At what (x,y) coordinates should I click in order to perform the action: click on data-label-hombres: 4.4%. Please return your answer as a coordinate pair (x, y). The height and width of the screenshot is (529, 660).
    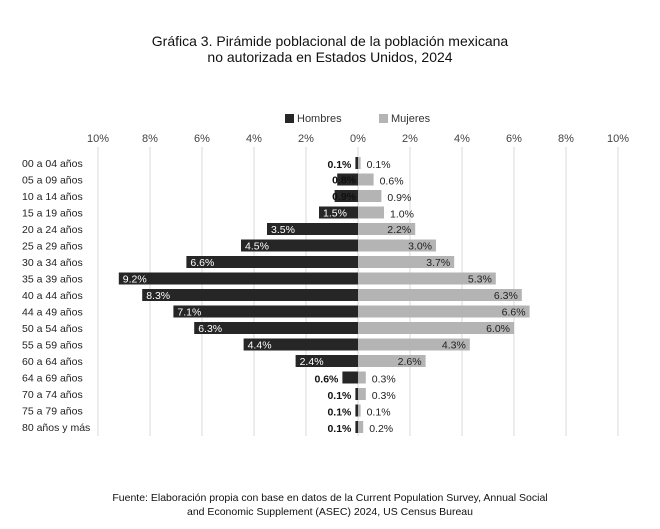
    Looking at the image, I should click on (260, 346).